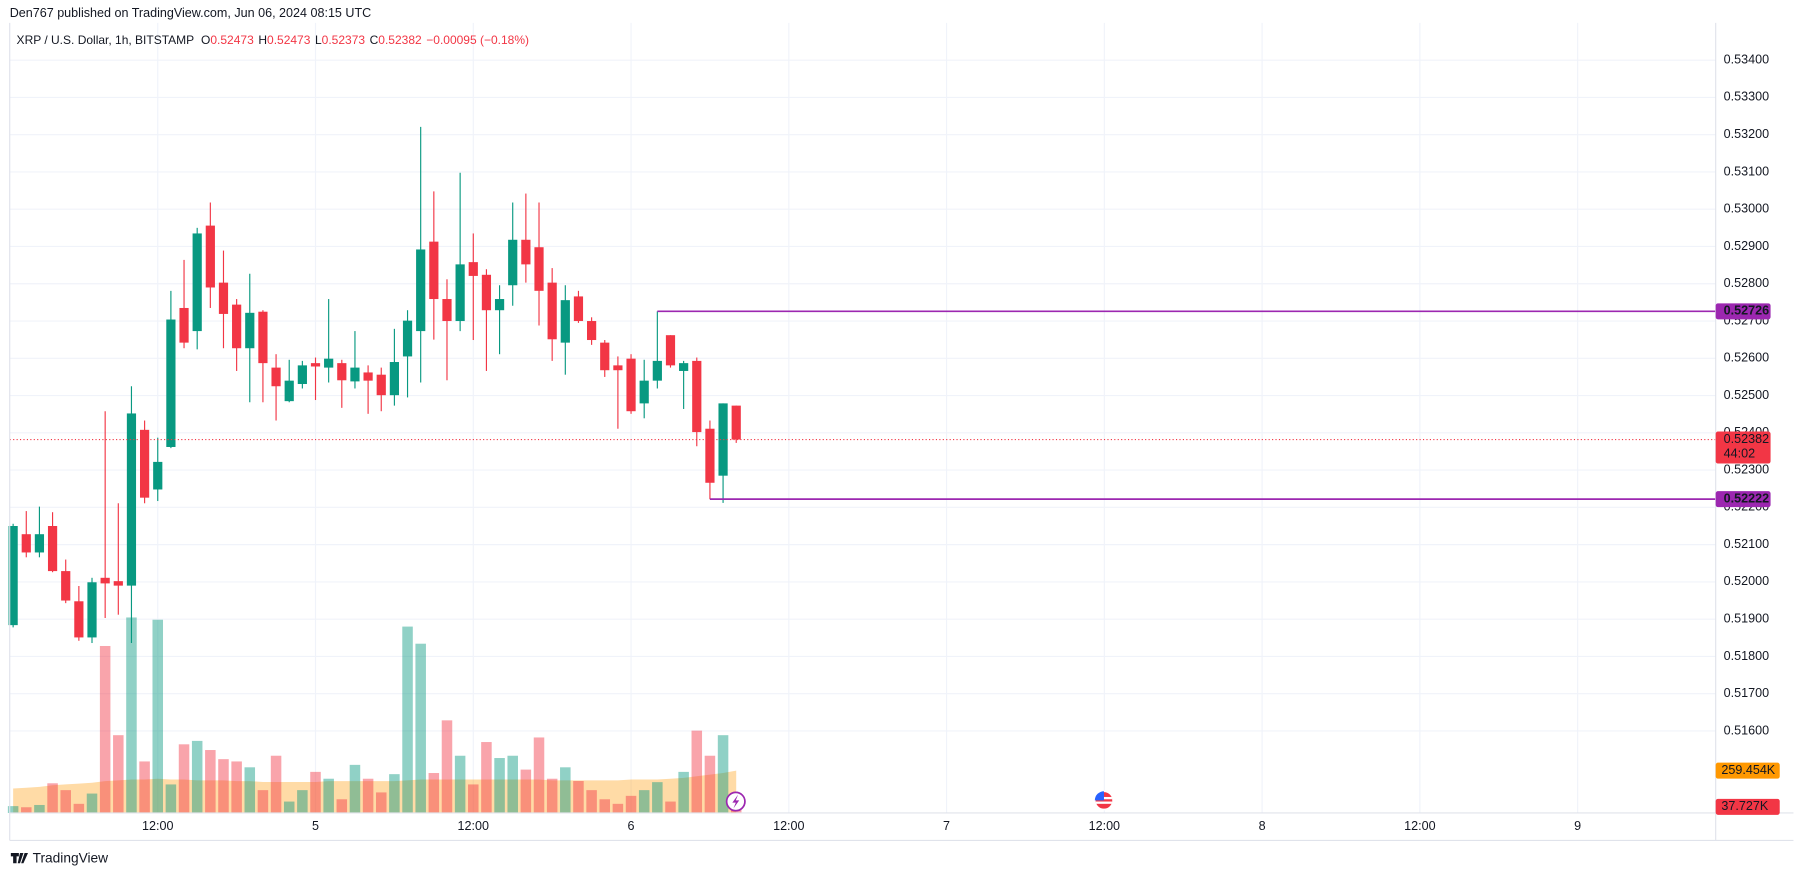 The width and height of the screenshot is (1794, 877). I want to click on y-tick-label: 0.52300, so click(1746, 469).